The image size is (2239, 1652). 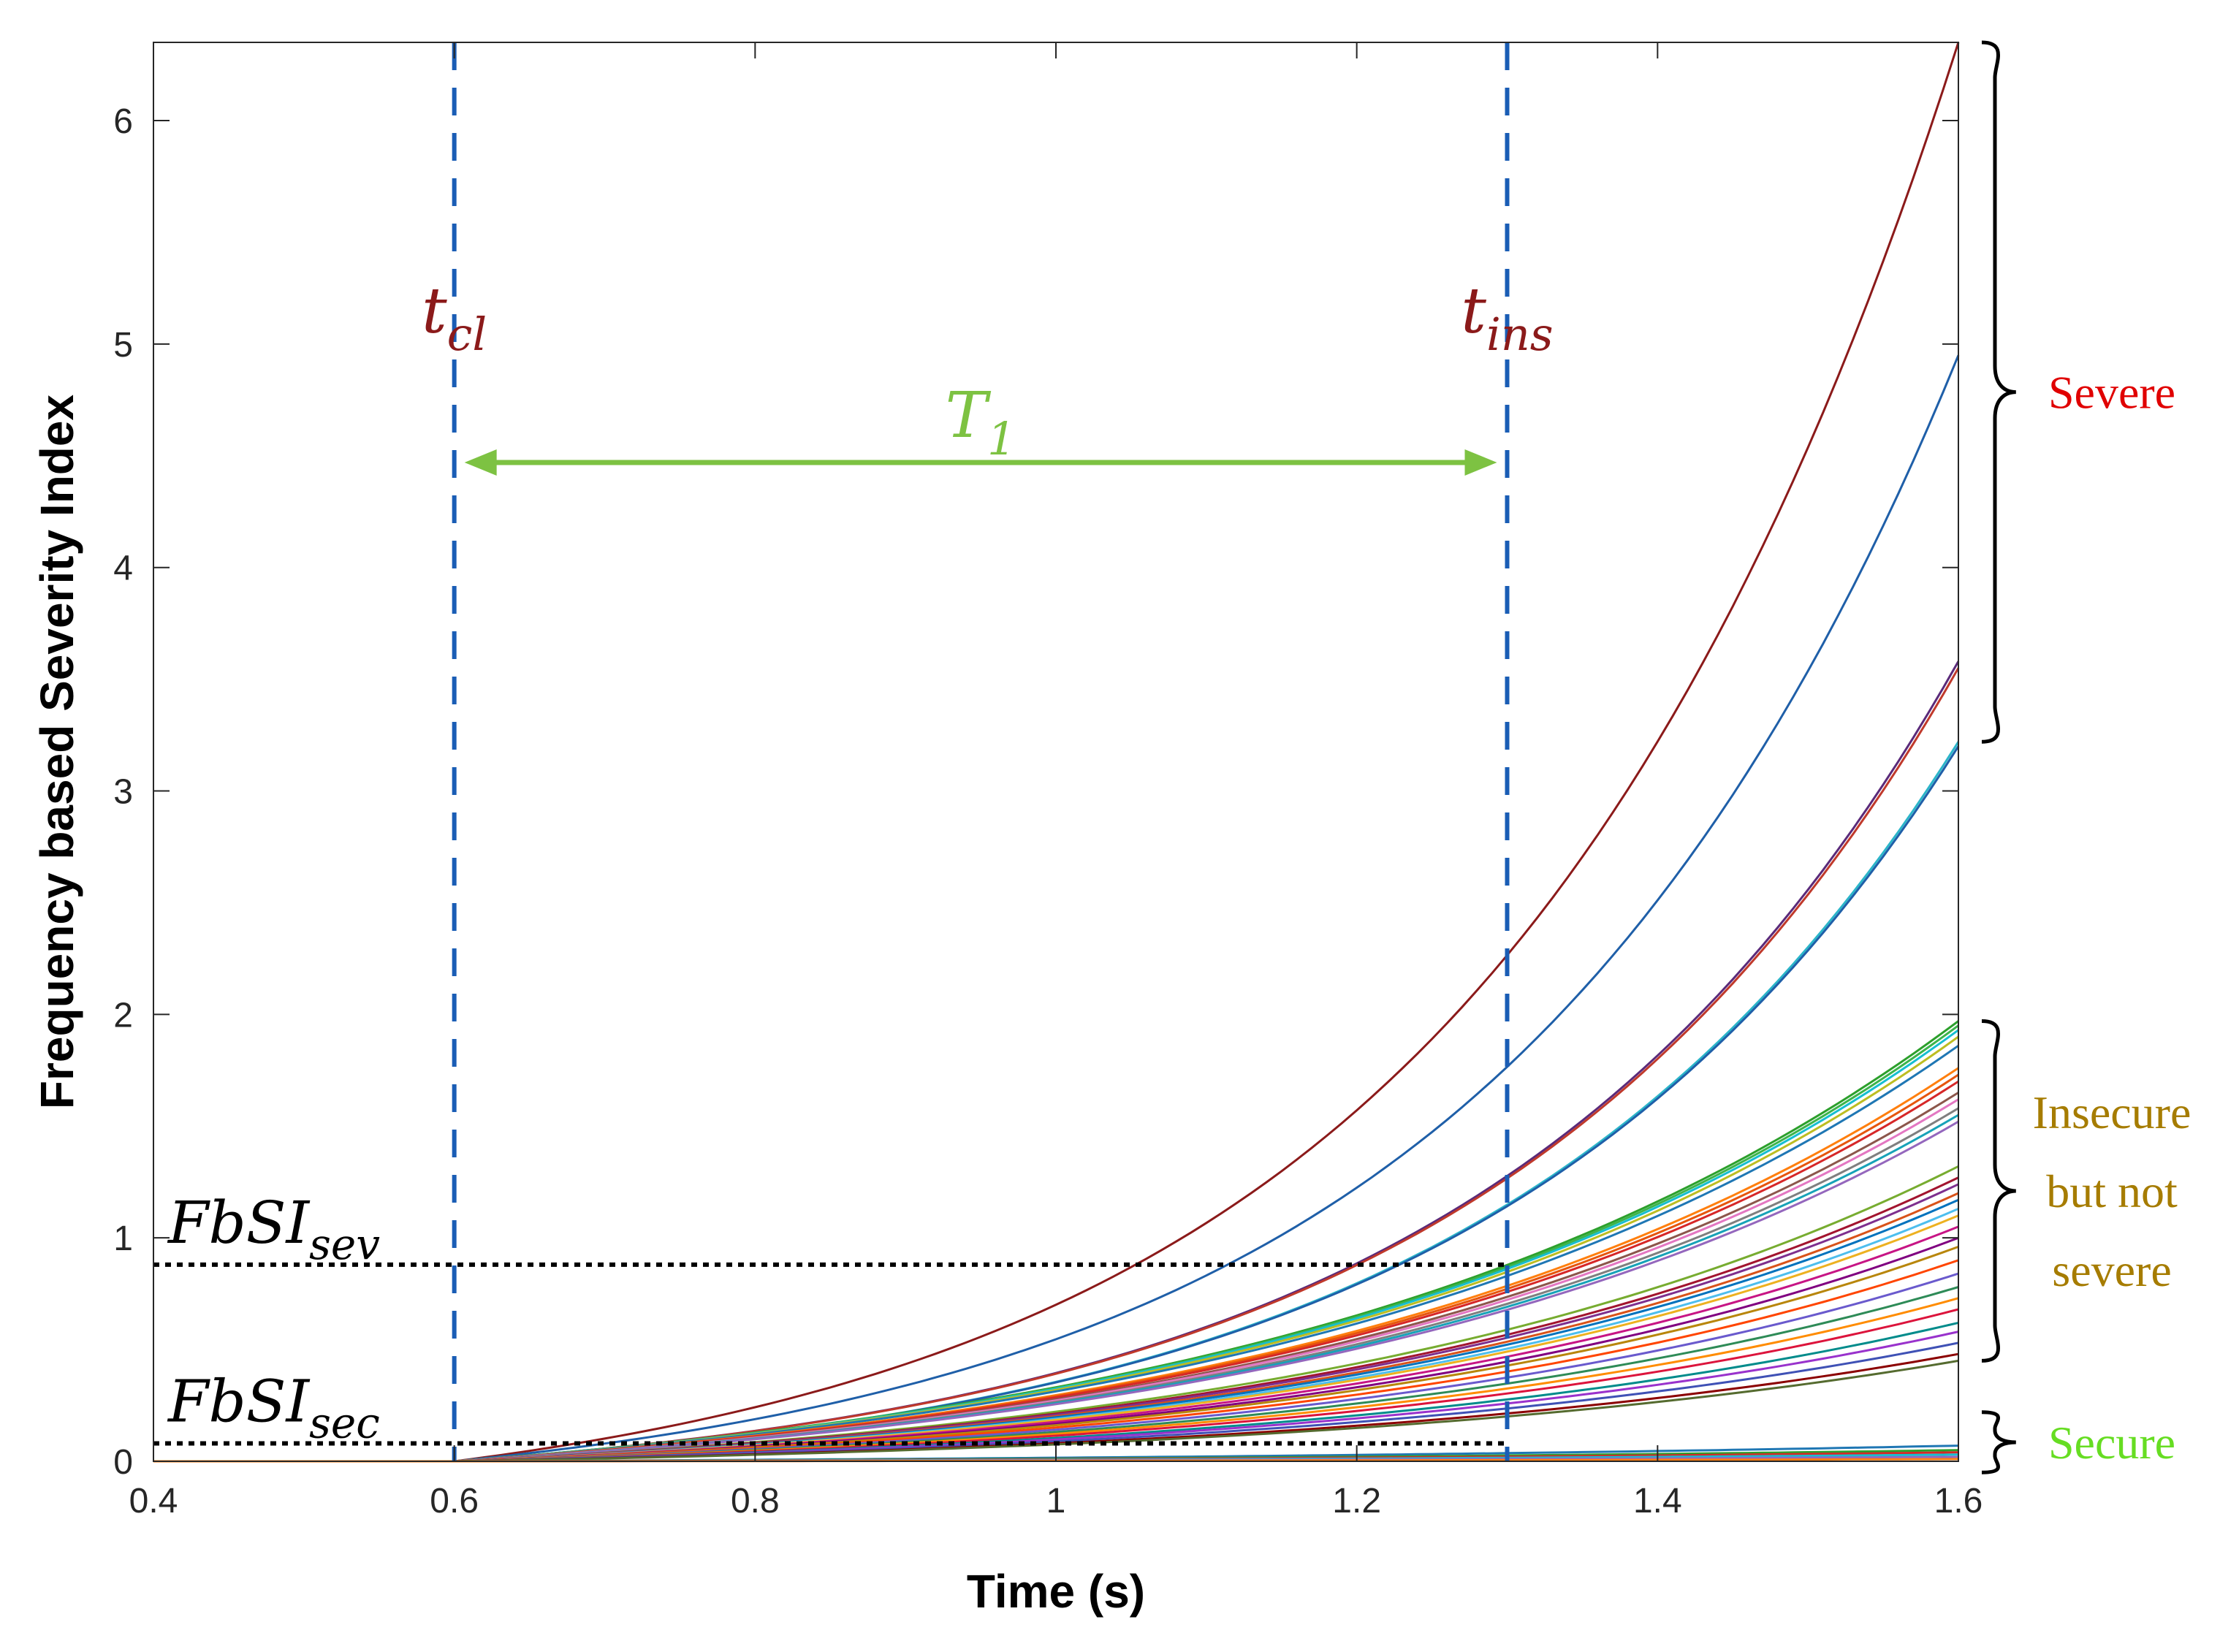 I want to click on x-tick-label: 1.6, so click(x=1958, y=1501).